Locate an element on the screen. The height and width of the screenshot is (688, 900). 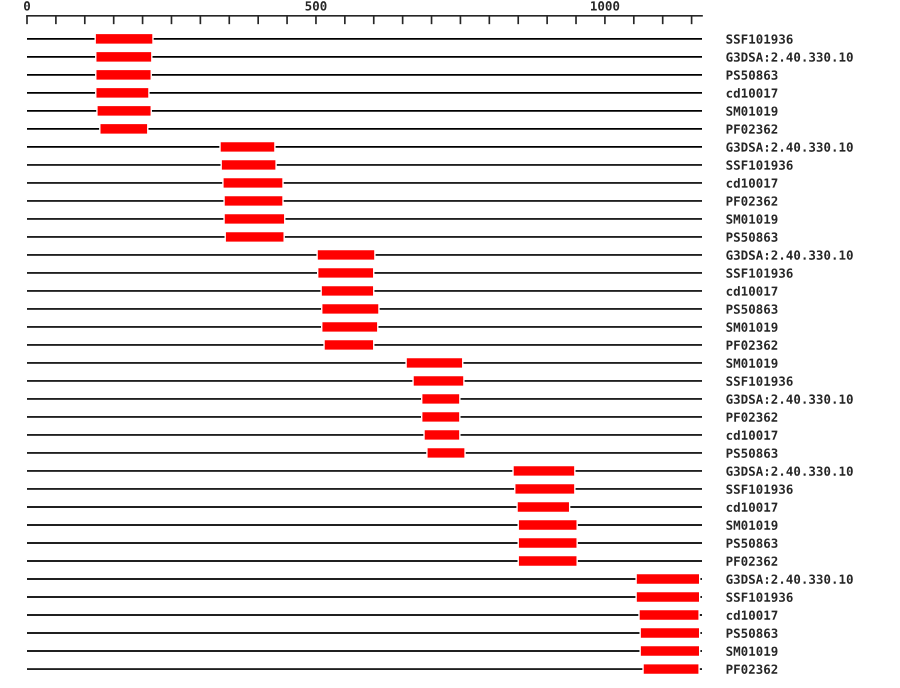
x-tick-label: 1000 is located at coordinates (605, 6).